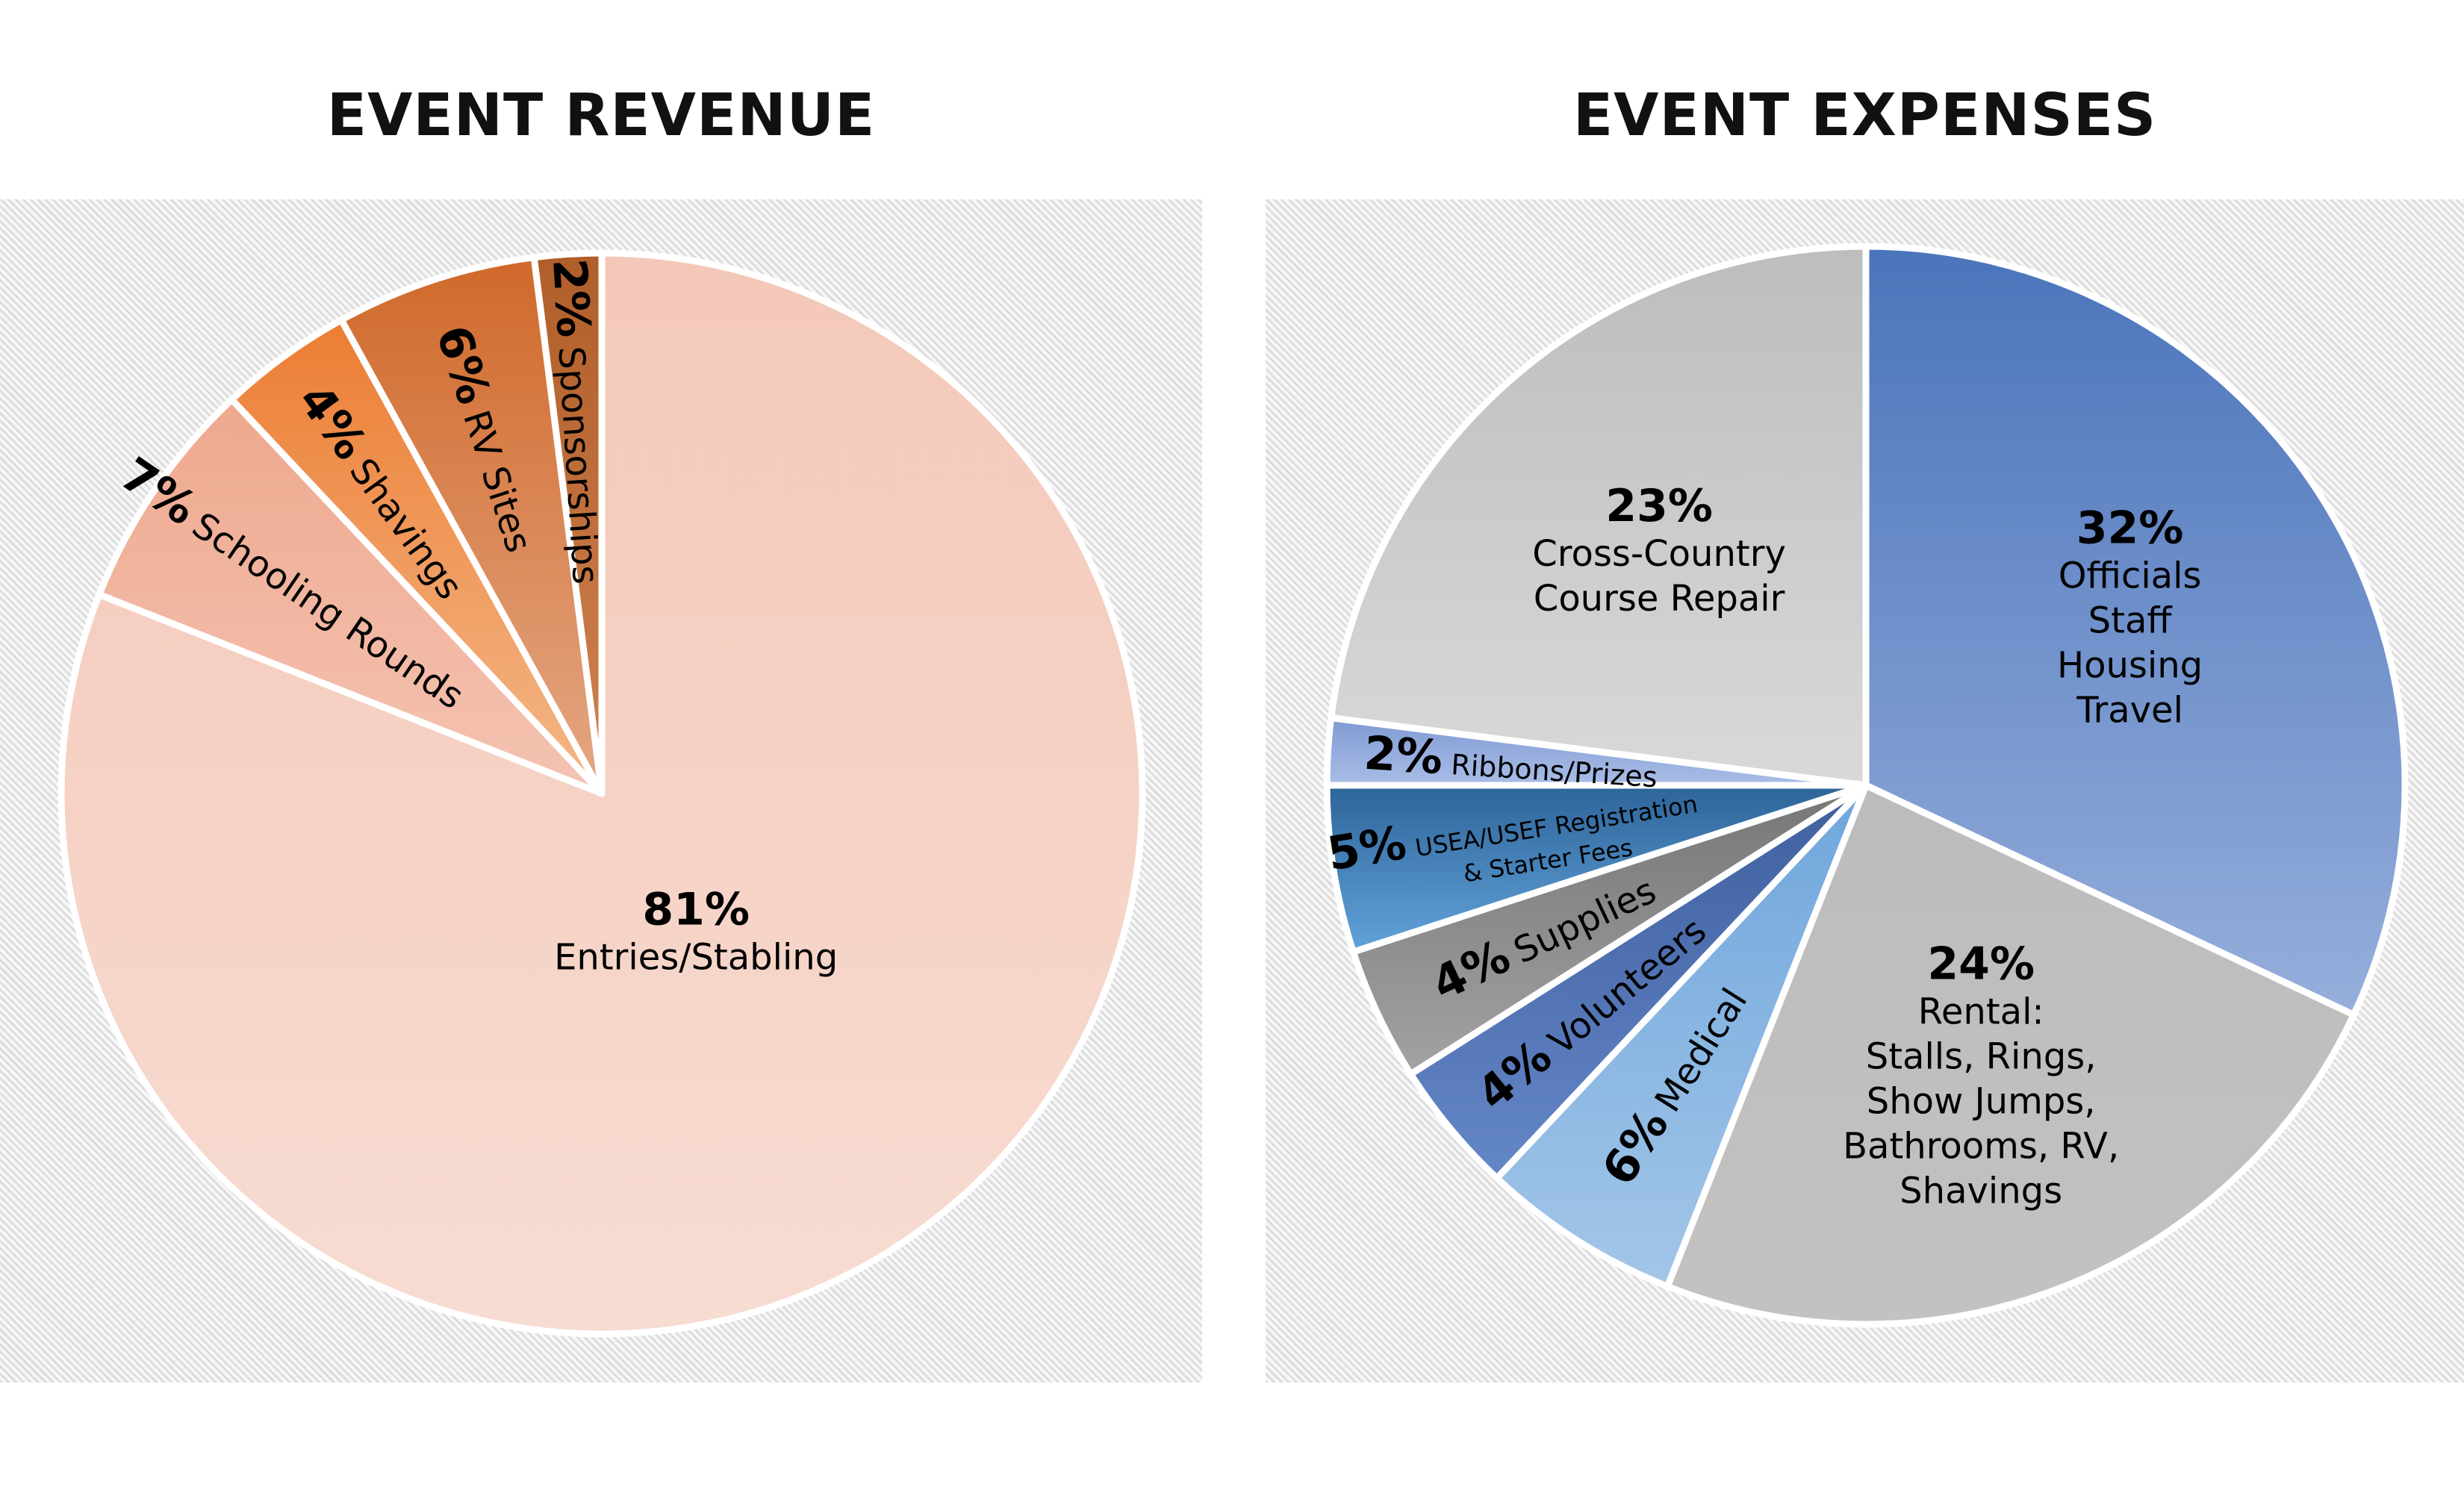 Image resolution: width=2464 pixels, height=1493 pixels. What do you see at coordinates (2130, 621) in the screenshot?
I see `slice-label-line: Staff` at bounding box center [2130, 621].